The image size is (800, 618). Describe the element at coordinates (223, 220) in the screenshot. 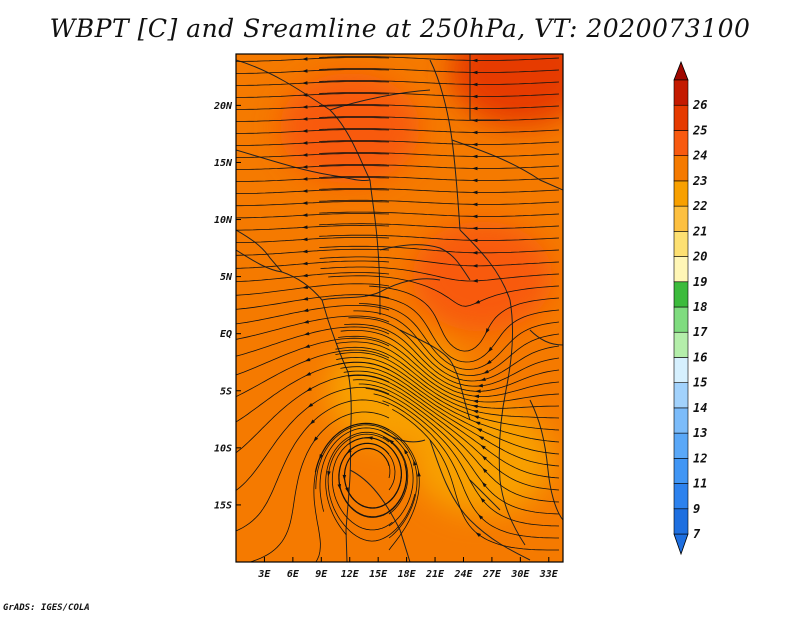

I see `lat-tick-label: 10N` at that location.